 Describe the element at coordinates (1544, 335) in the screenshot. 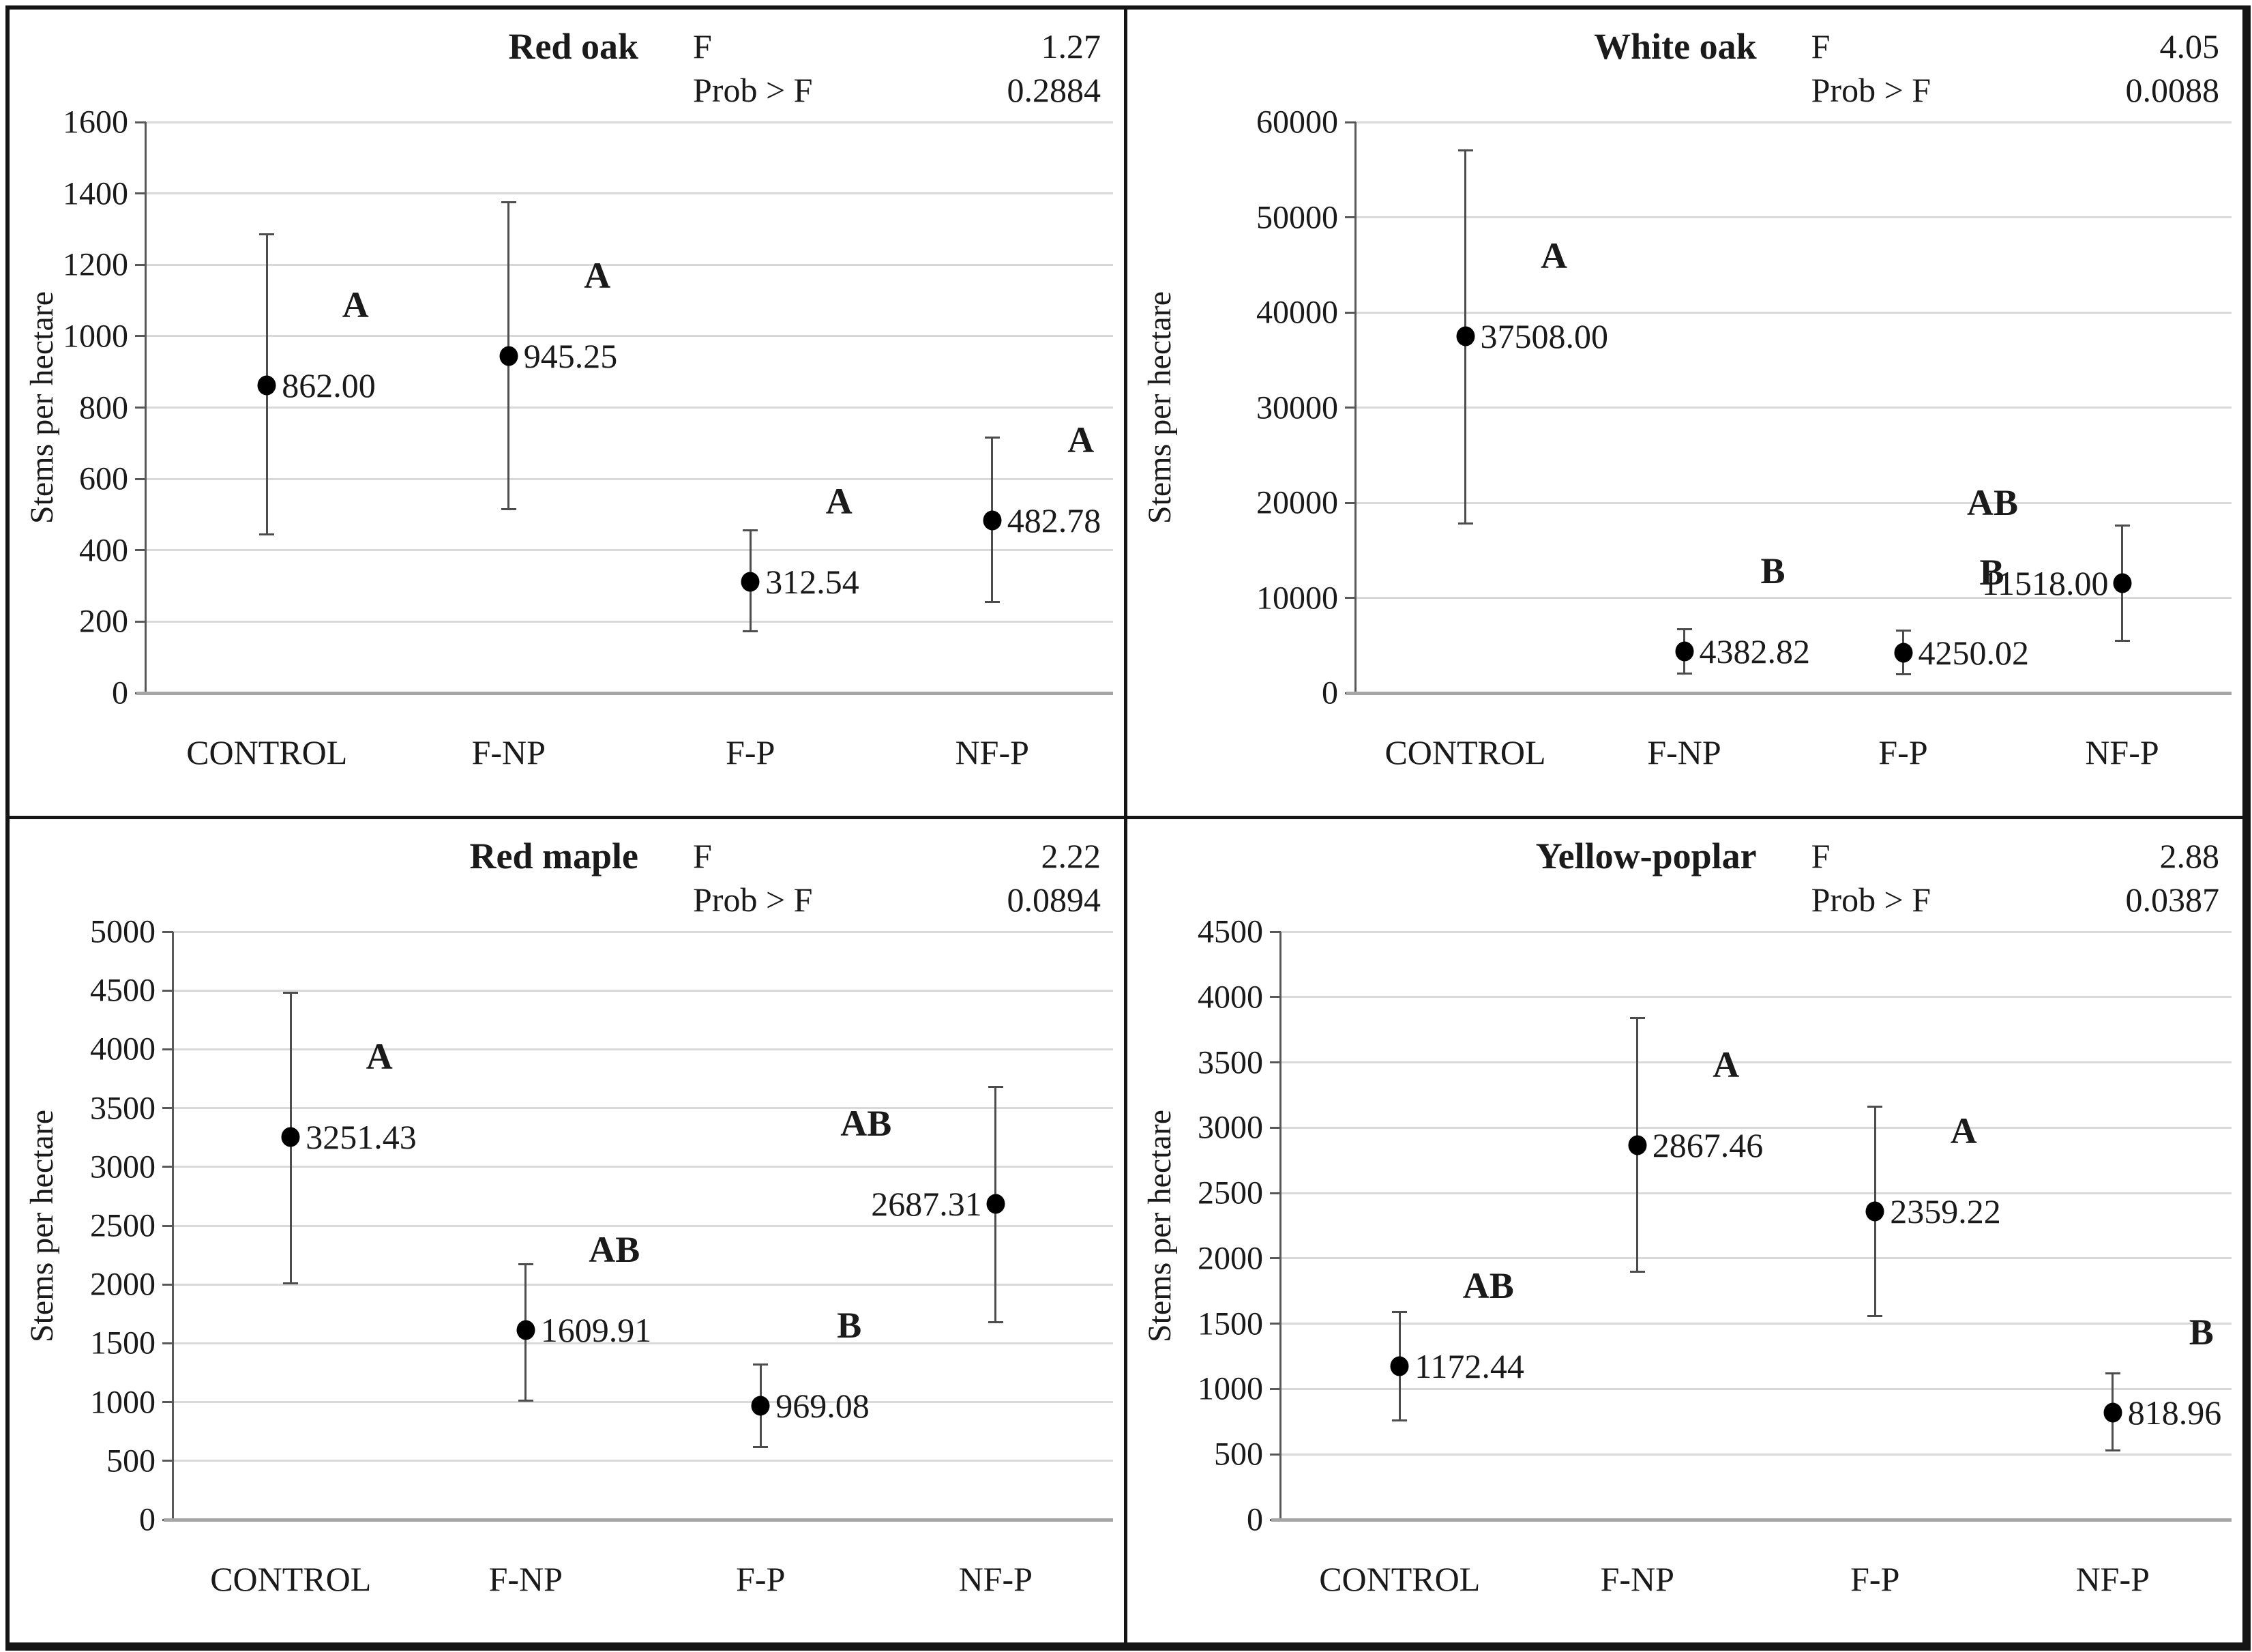

I see `value-label-control: 37508.00` at that location.